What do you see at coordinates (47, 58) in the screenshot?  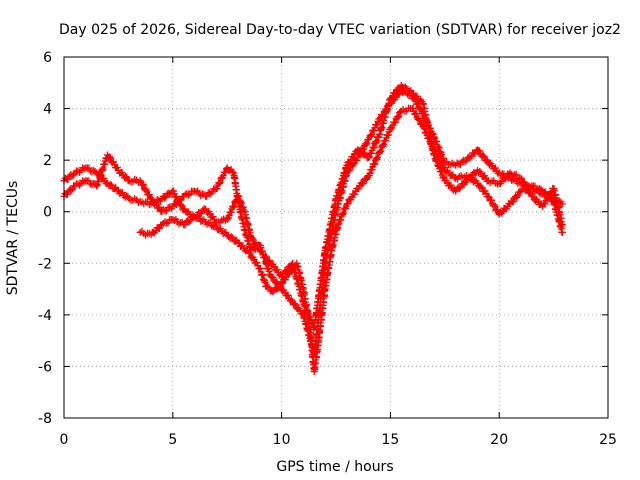 I see `y-tick-label: 6` at bounding box center [47, 58].